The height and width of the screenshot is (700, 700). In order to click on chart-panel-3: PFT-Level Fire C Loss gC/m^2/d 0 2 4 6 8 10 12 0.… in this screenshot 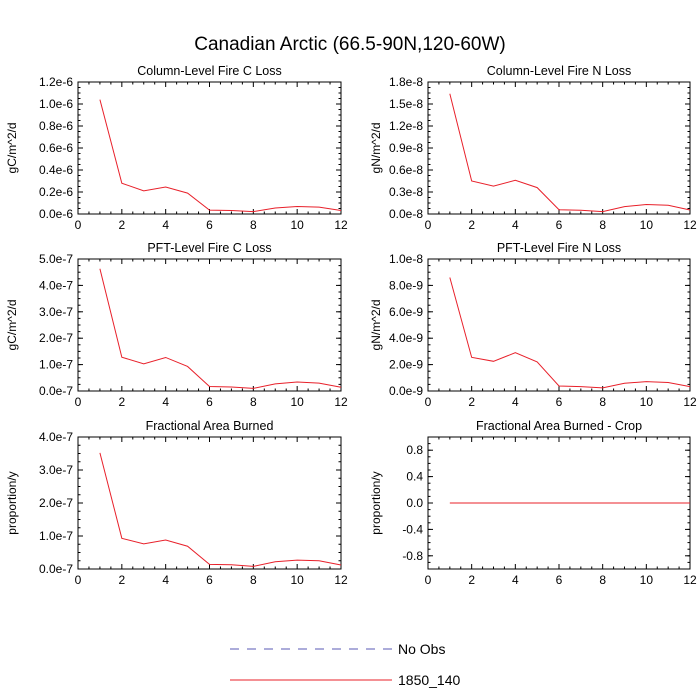, I will do `click(176, 325)`.